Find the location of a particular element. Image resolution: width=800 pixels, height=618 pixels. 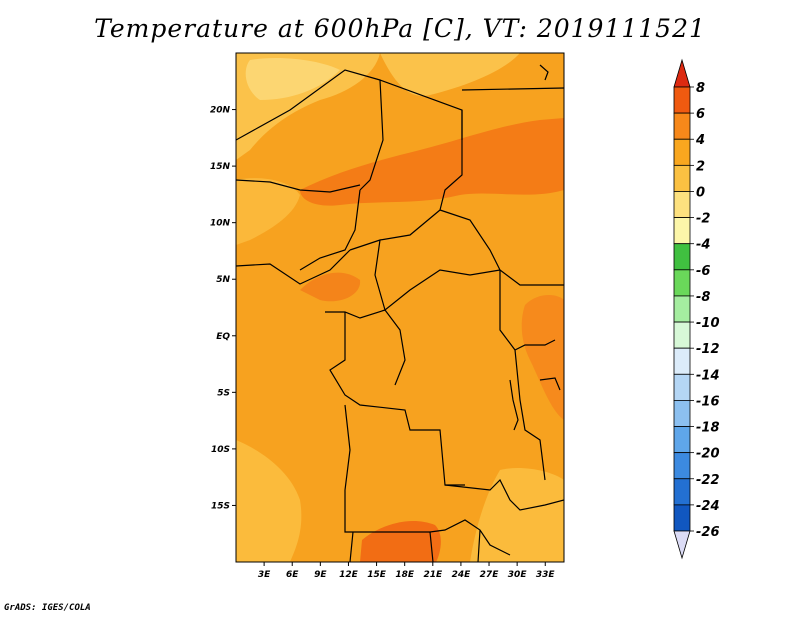

colorbar-bottom-arrow is located at coordinates (682, 545).